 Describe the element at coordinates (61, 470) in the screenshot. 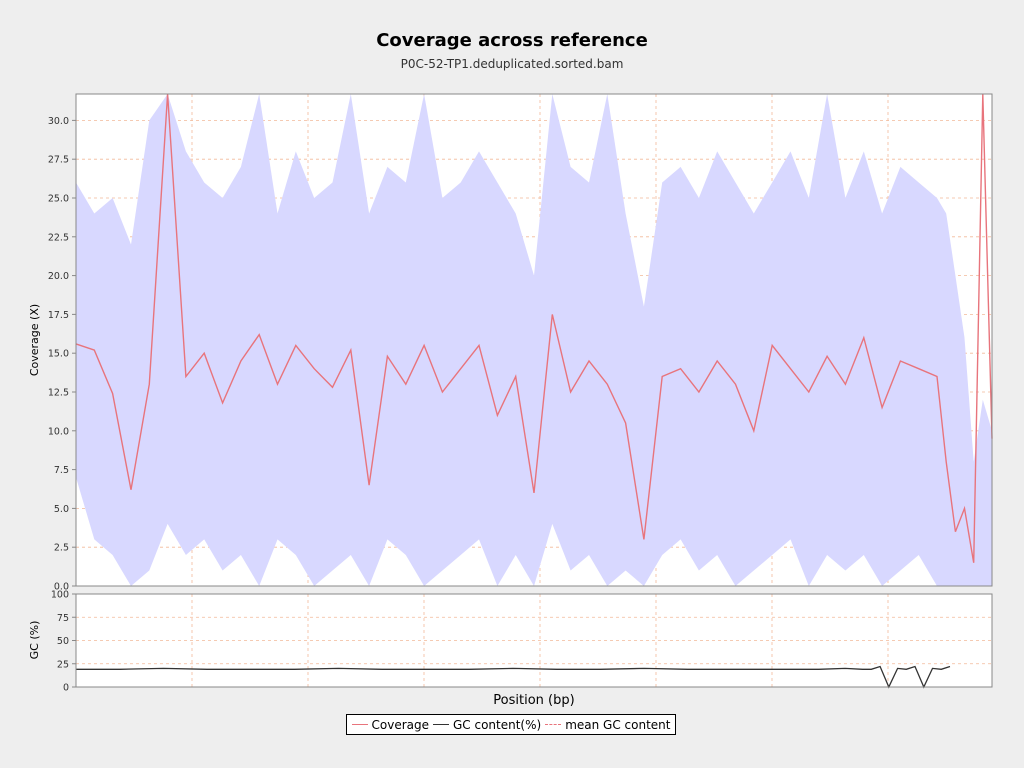

I see `coverage-y-tick-label: 7.5` at that location.